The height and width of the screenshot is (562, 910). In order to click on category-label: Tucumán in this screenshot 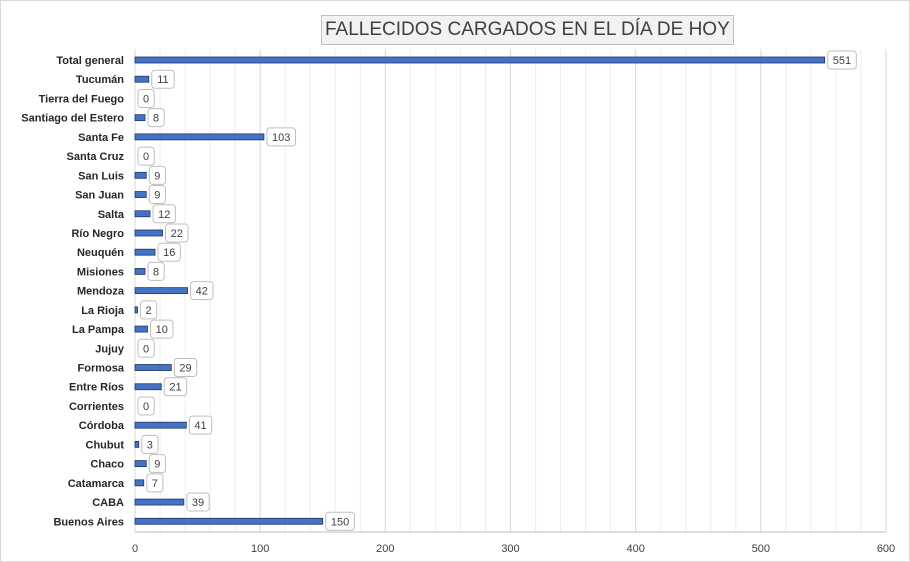, I will do `click(100, 80)`.